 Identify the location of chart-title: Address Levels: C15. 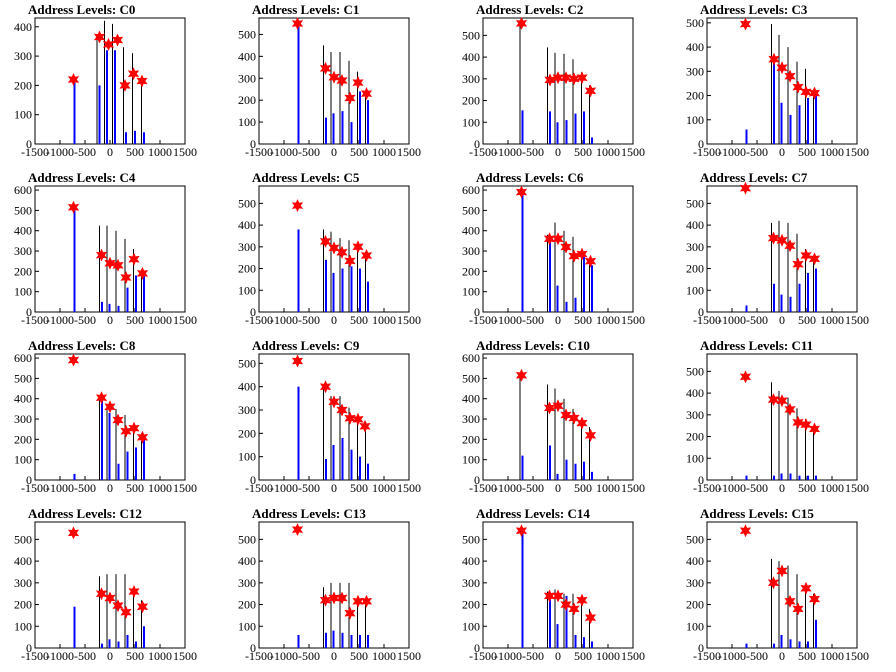
(757, 513).